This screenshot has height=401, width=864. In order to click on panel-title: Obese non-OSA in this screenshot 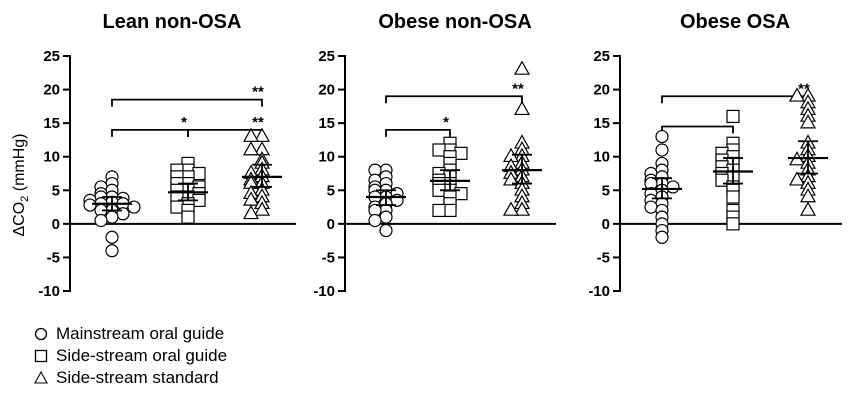, I will do `click(454, 22)`.